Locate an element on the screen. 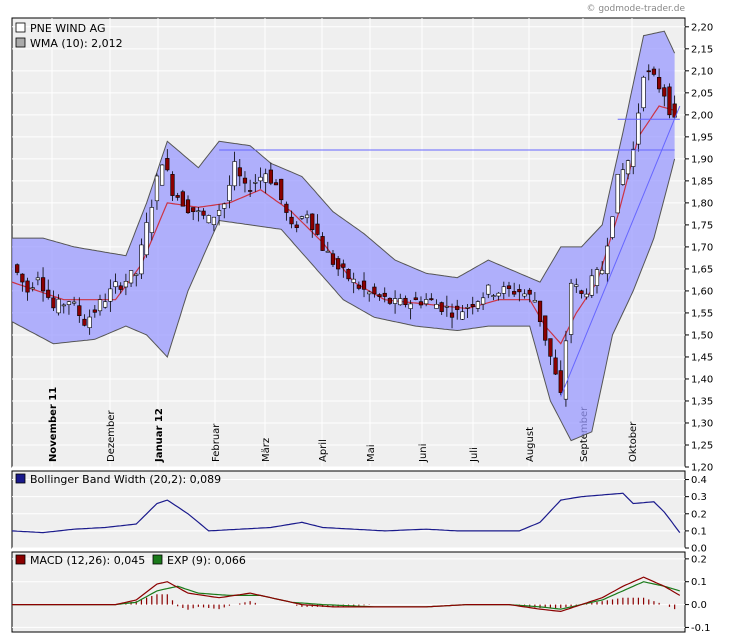 This screenshot has height=641, width=730. bbw-panel-frame is located at coordinates (348, 509).